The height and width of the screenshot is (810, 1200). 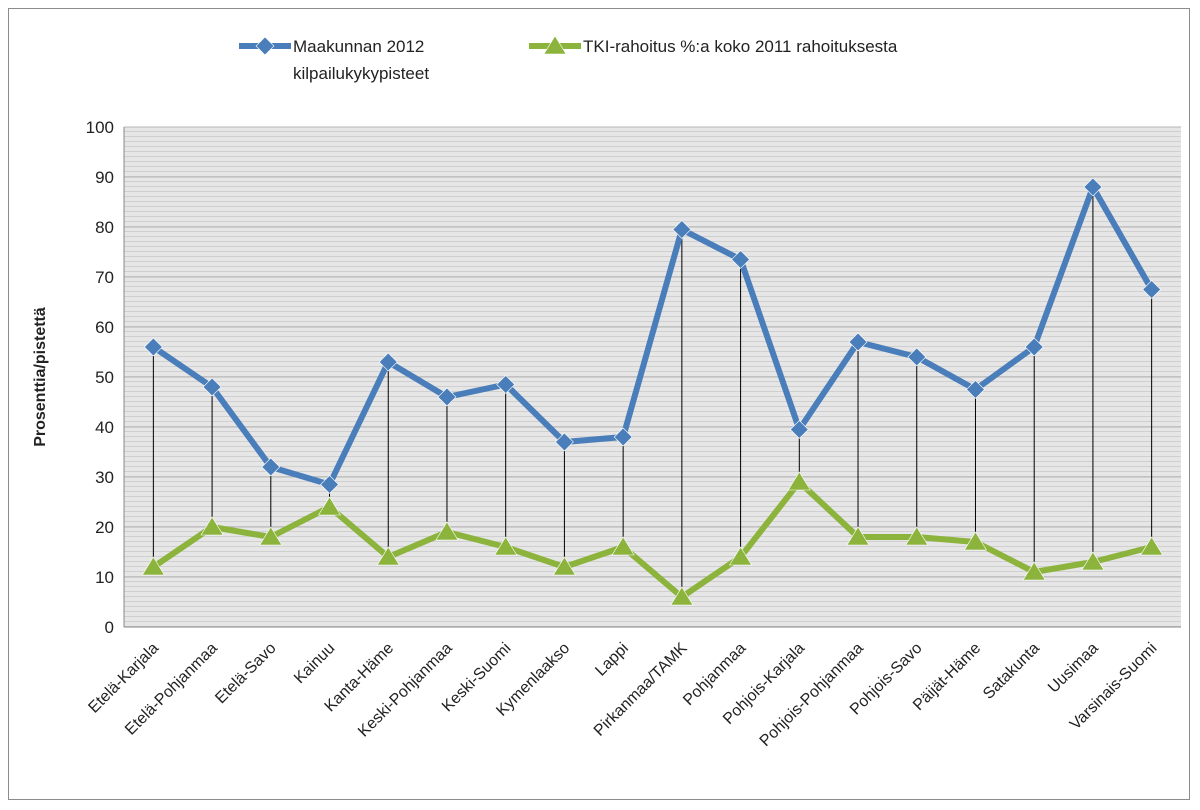 I want to click on x-tick-label: Kainuu, so click(x=314, y=663).